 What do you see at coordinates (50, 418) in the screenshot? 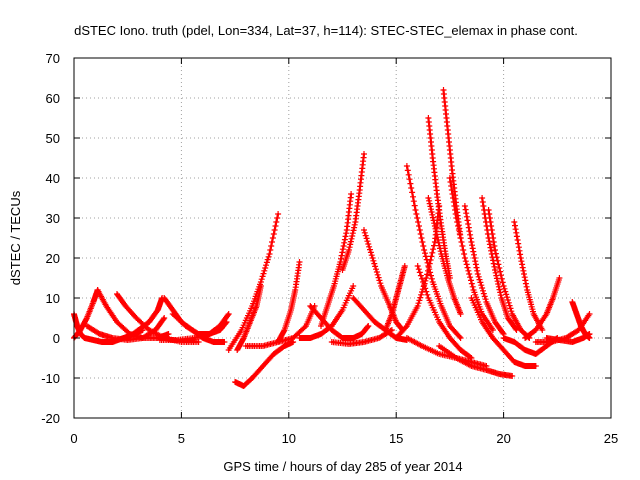
I see `y-tick-label: -20` at bounding box center [50, 418].